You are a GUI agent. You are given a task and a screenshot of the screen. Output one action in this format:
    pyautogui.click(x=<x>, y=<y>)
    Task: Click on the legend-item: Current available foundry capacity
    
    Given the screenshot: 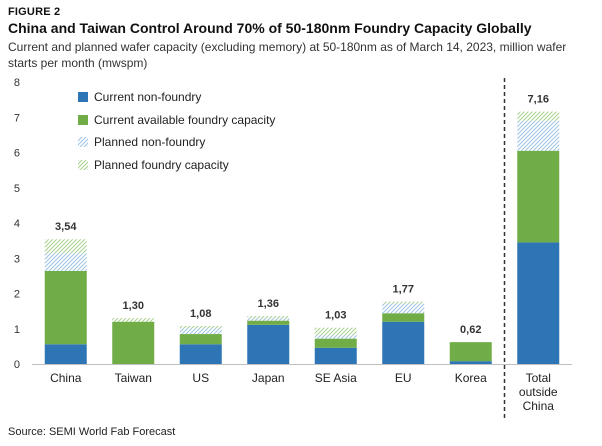 What is the action you would take?
    pyautogui.click(x=176, y=120)
    